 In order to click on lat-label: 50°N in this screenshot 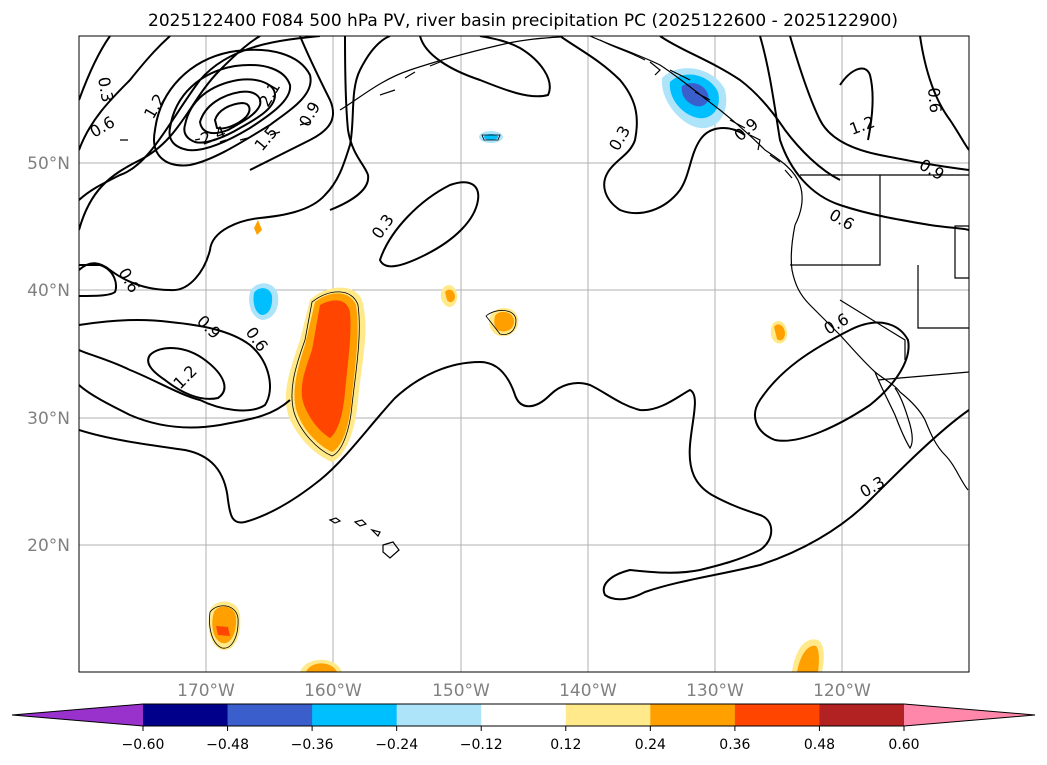, I will do `click(48, 164)`.